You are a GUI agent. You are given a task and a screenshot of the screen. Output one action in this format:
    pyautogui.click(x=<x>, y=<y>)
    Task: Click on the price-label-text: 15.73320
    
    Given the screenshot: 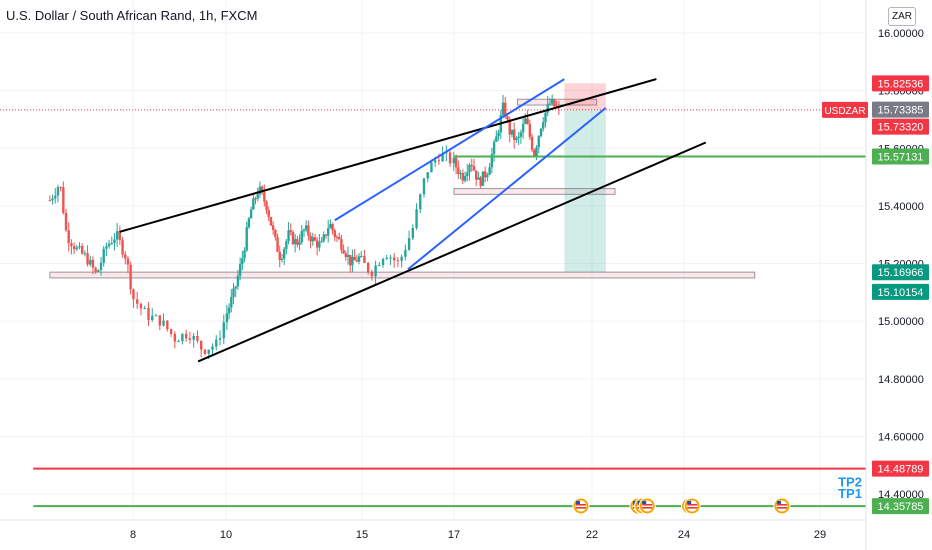 What is the action you would take?
    pyautogui.click(x=901, y=128)
    